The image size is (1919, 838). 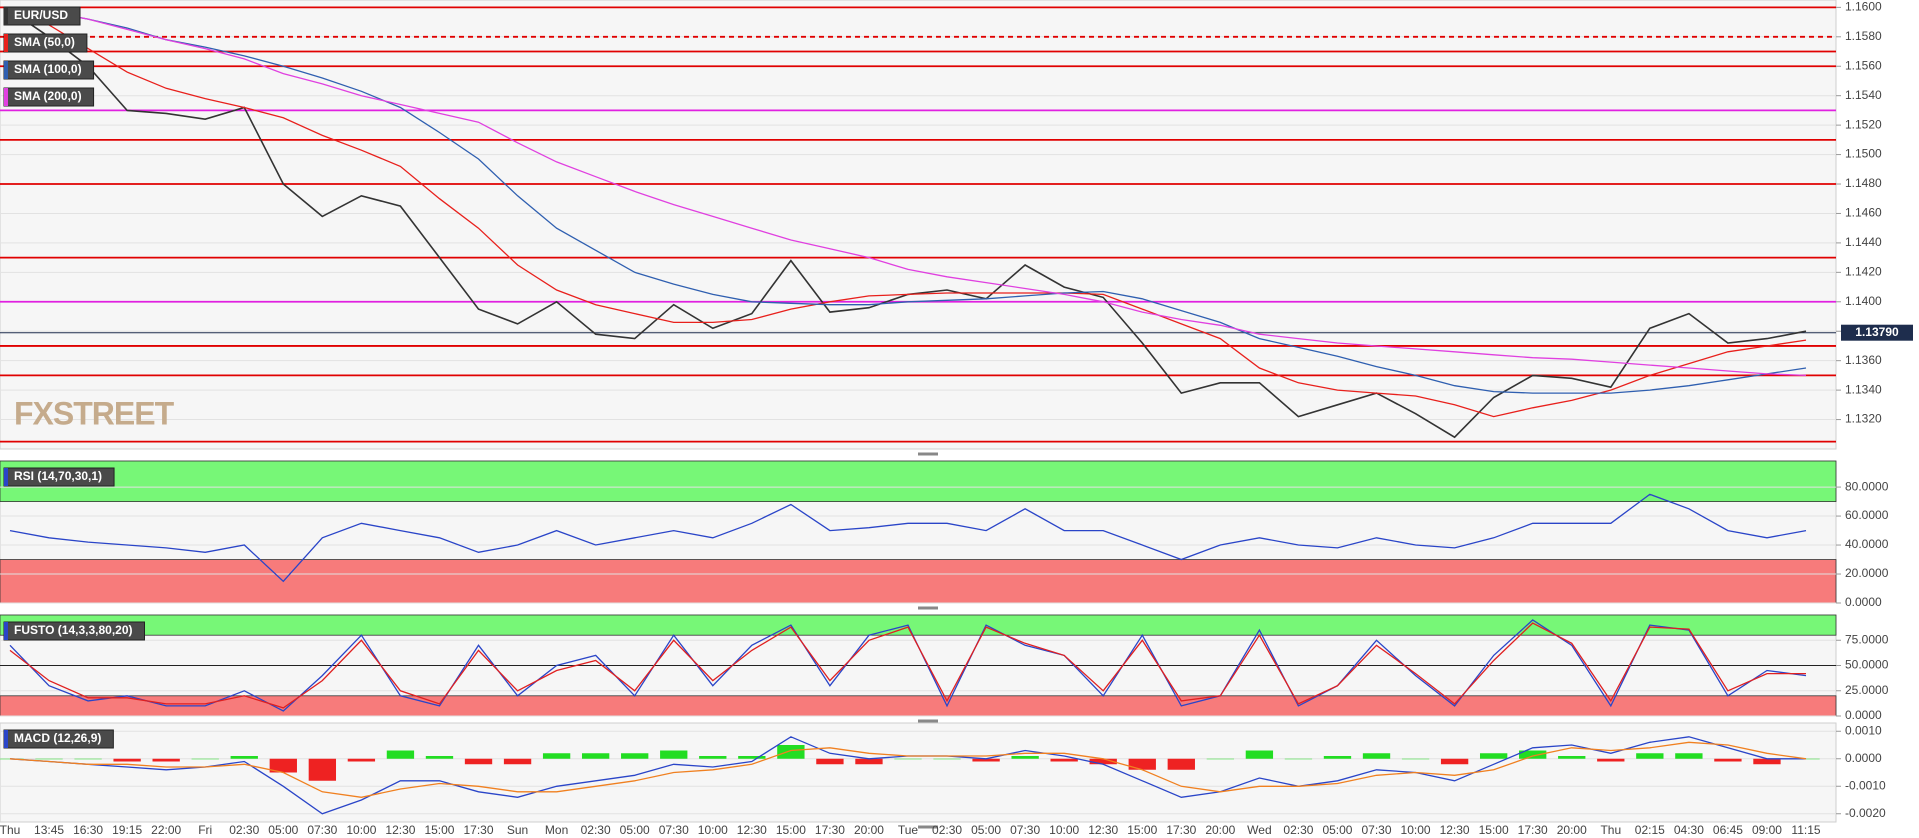 What do you see at coordinates (1767, 830) in the screenshot?
I see `x-tick-label: 09:00` at bounding box center [1767, 830].